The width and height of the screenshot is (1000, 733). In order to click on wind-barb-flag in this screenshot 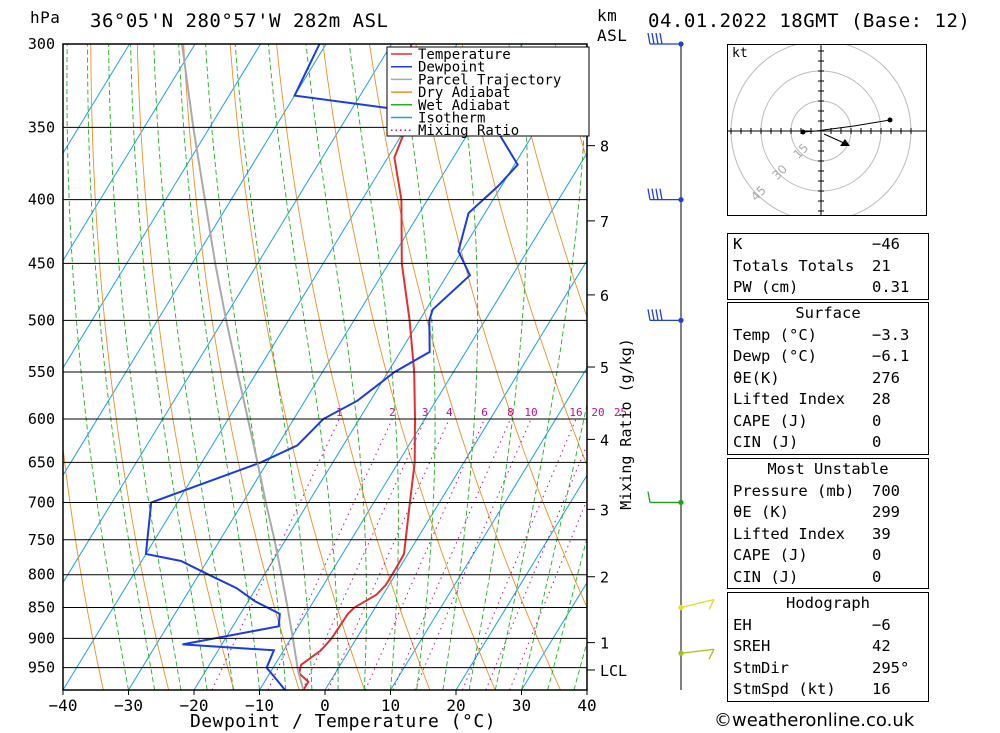, I will do `click(711, 654)`.